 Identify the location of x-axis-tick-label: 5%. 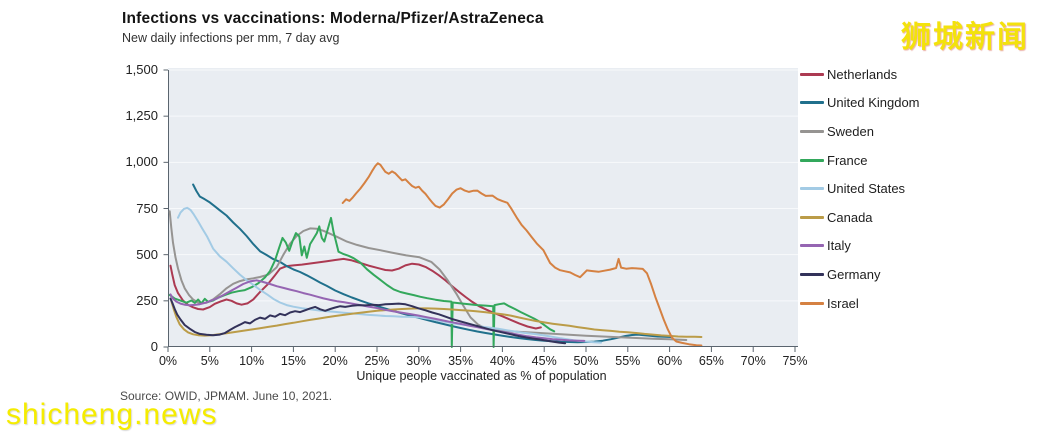
(209, 361).